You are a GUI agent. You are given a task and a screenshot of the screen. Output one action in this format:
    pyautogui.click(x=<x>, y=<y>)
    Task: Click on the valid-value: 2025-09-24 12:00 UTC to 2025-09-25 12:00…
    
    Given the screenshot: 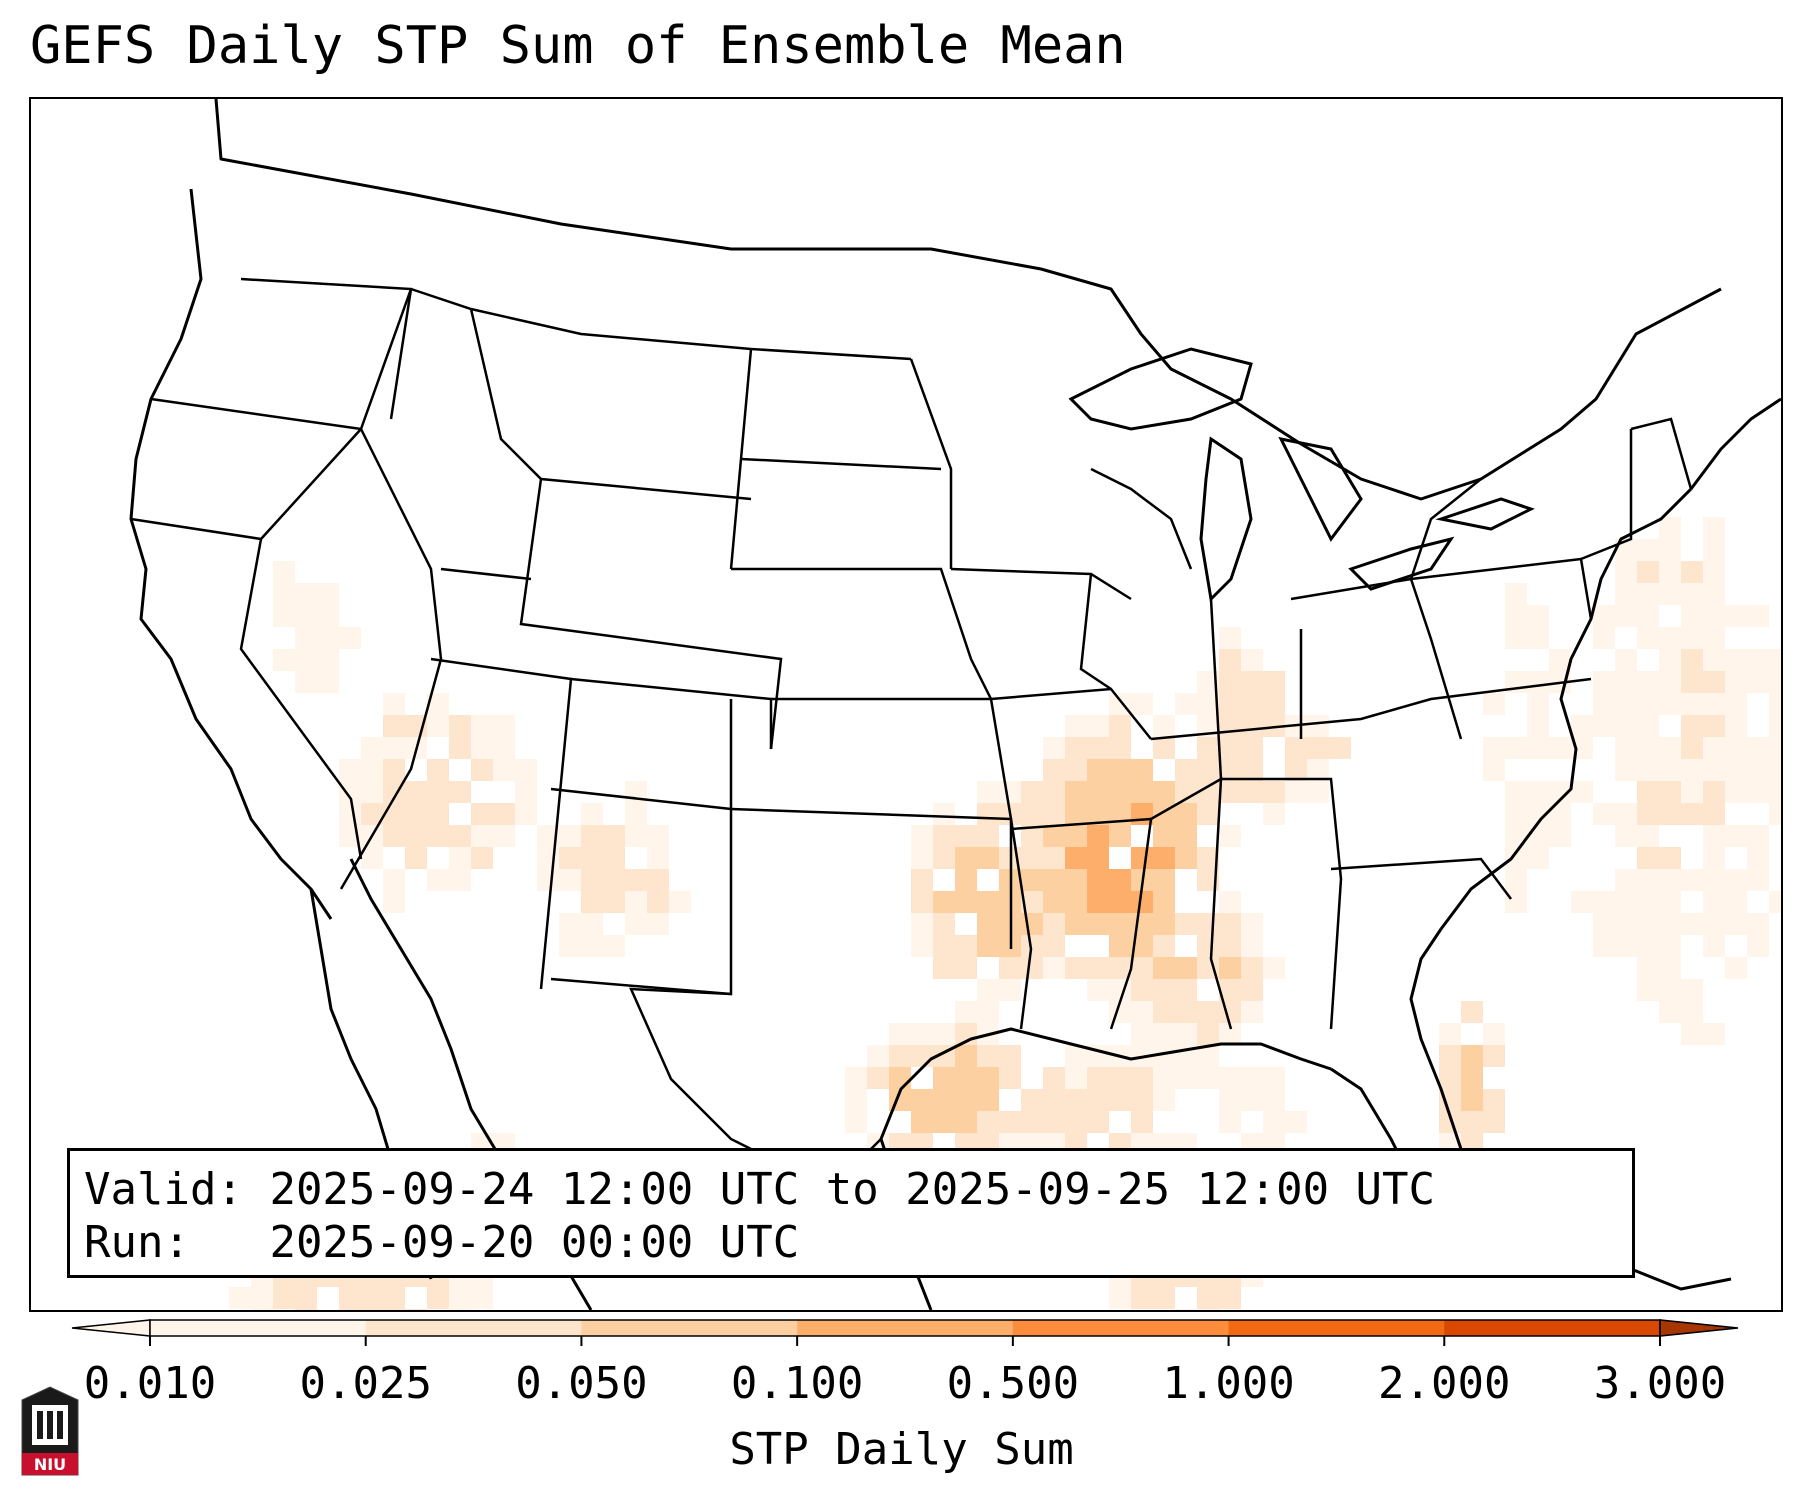 What is the action you would take?
    pyautogui.click(x=852, y=1189)
    